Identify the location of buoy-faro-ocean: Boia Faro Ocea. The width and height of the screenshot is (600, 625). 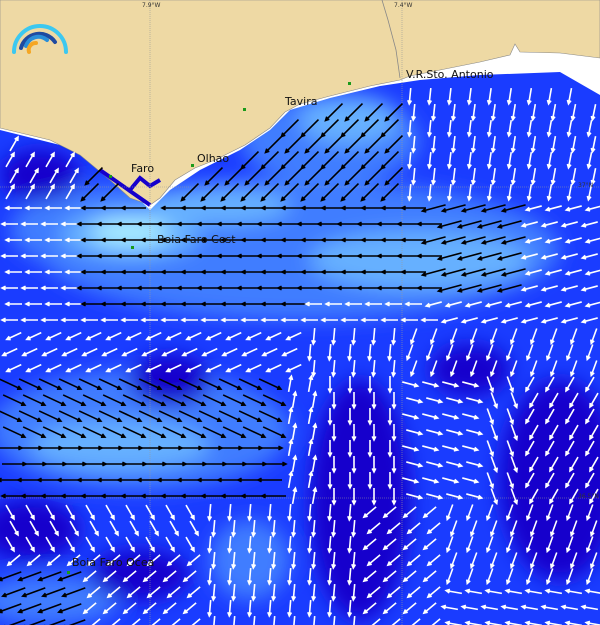
(113, 562).